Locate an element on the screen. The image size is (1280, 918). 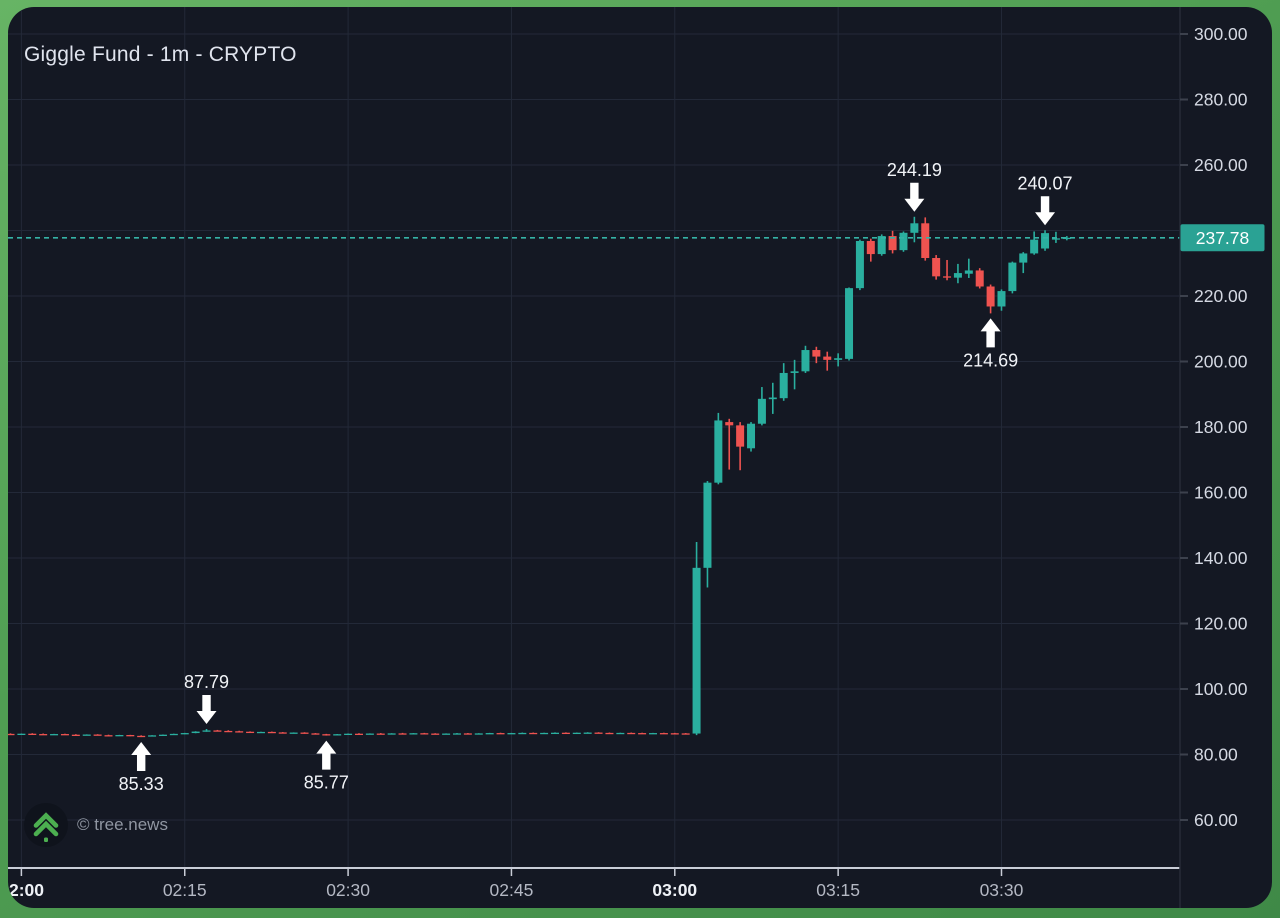
time-axis-label: 03:15 is located at coordinates (838, 890).